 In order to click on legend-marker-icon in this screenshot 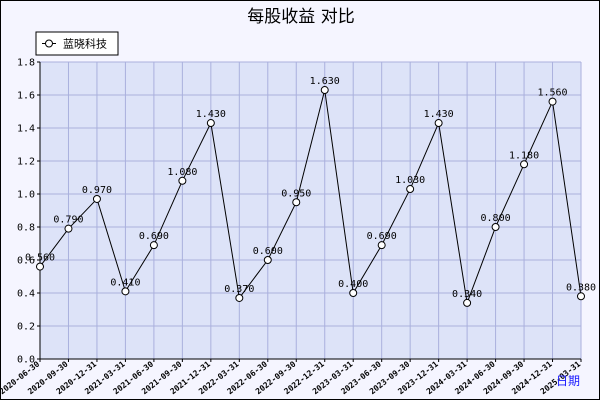, I will do `click(49, 43)`.